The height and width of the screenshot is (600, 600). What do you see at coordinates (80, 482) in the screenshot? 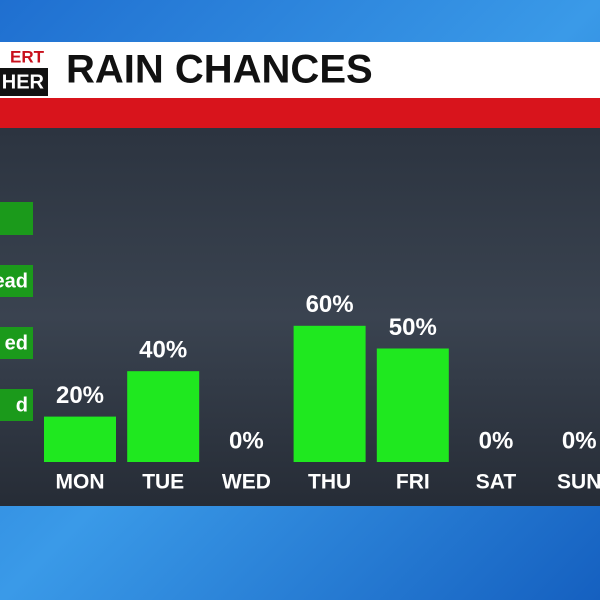
I see `day-label: MON` at bounding box center [80, 482].